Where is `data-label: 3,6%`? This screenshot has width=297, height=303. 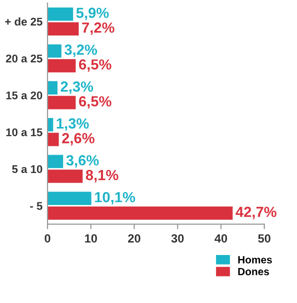
data-label: 3,6% is located at coordinates (82, 161).